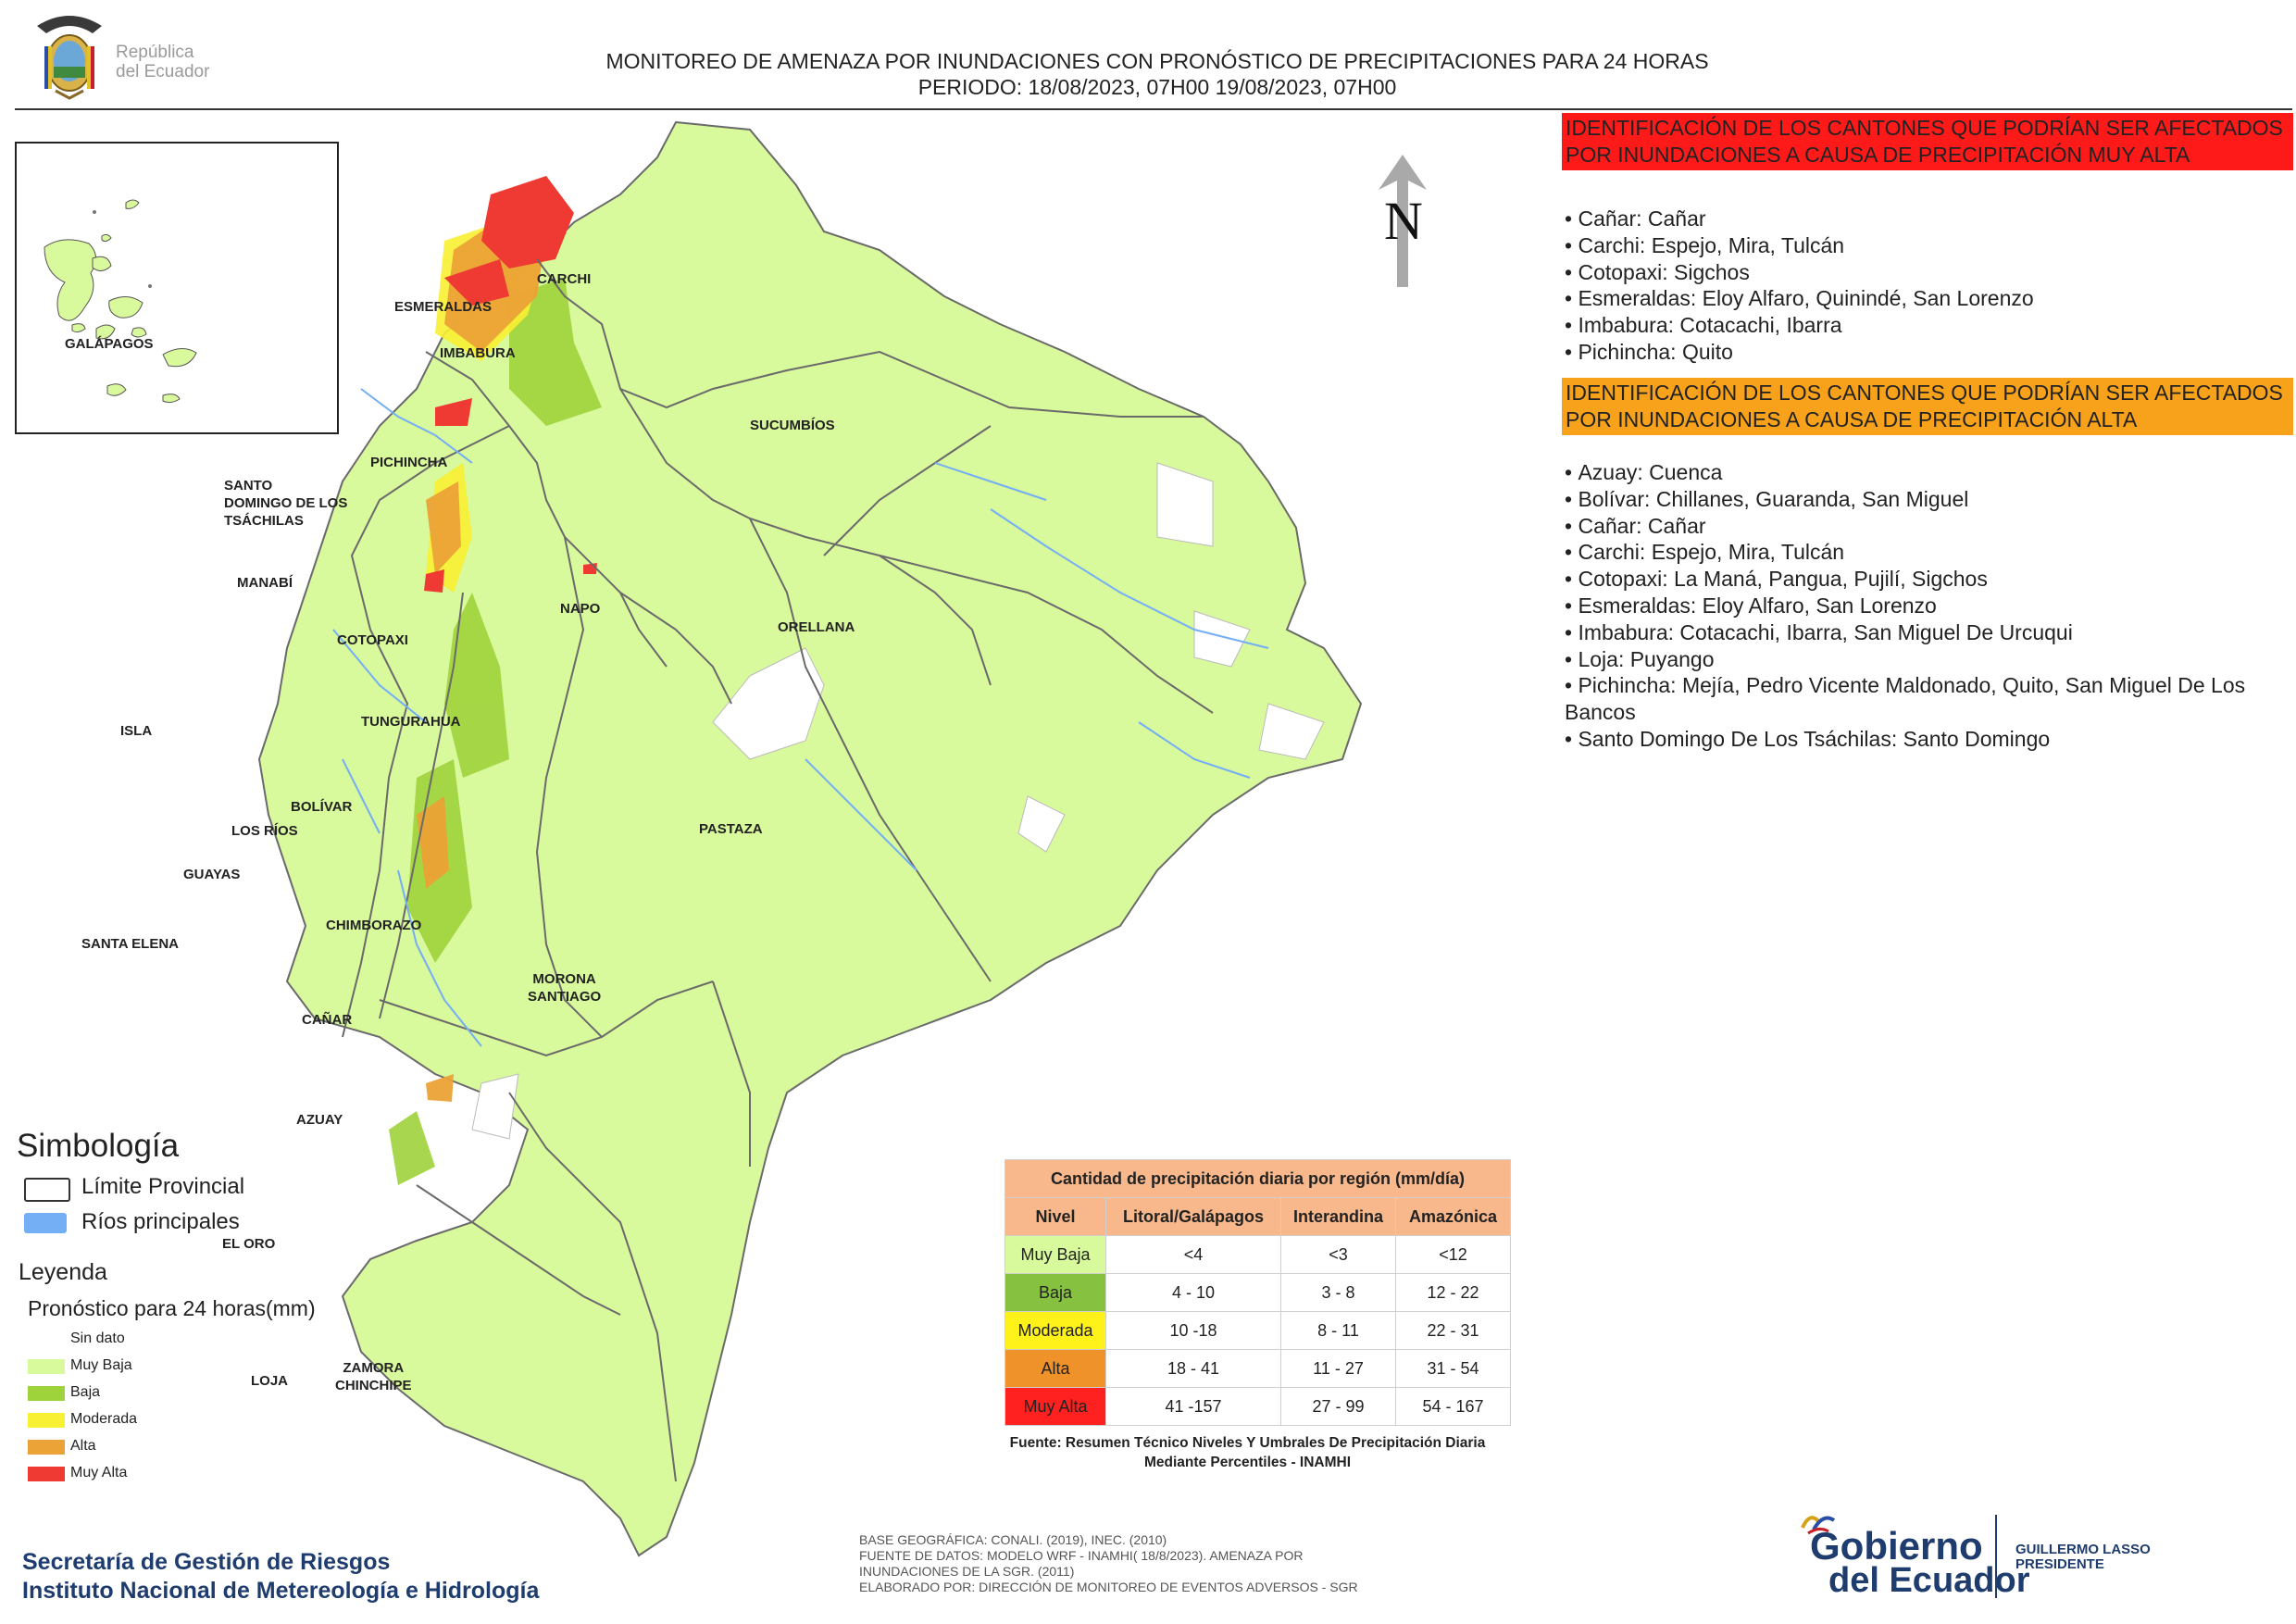  Describe the element at coordinates (1055, 1368) in the screenshot. I see `nivel-cell: Alta` at that location.